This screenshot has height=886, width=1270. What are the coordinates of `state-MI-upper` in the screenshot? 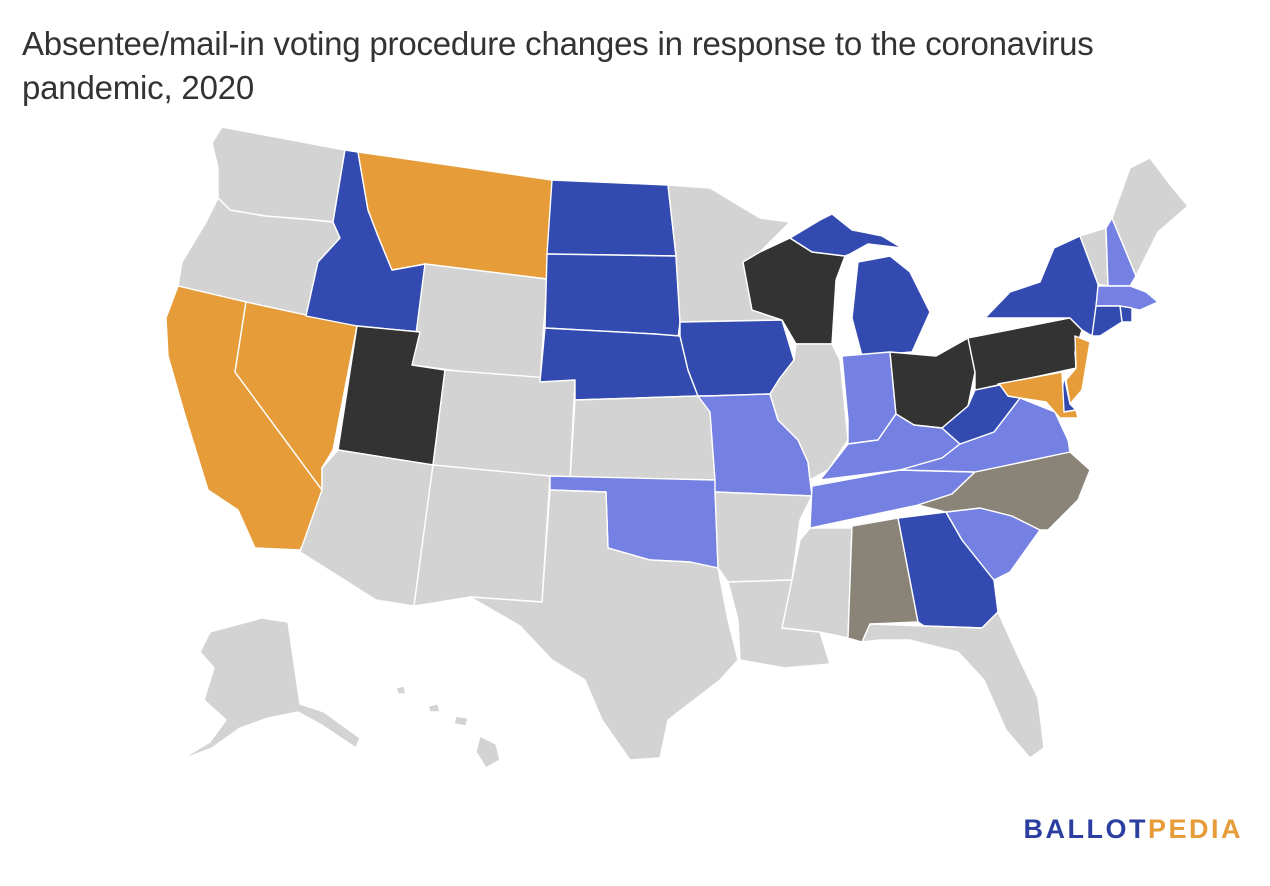 It's located at (846, 235).